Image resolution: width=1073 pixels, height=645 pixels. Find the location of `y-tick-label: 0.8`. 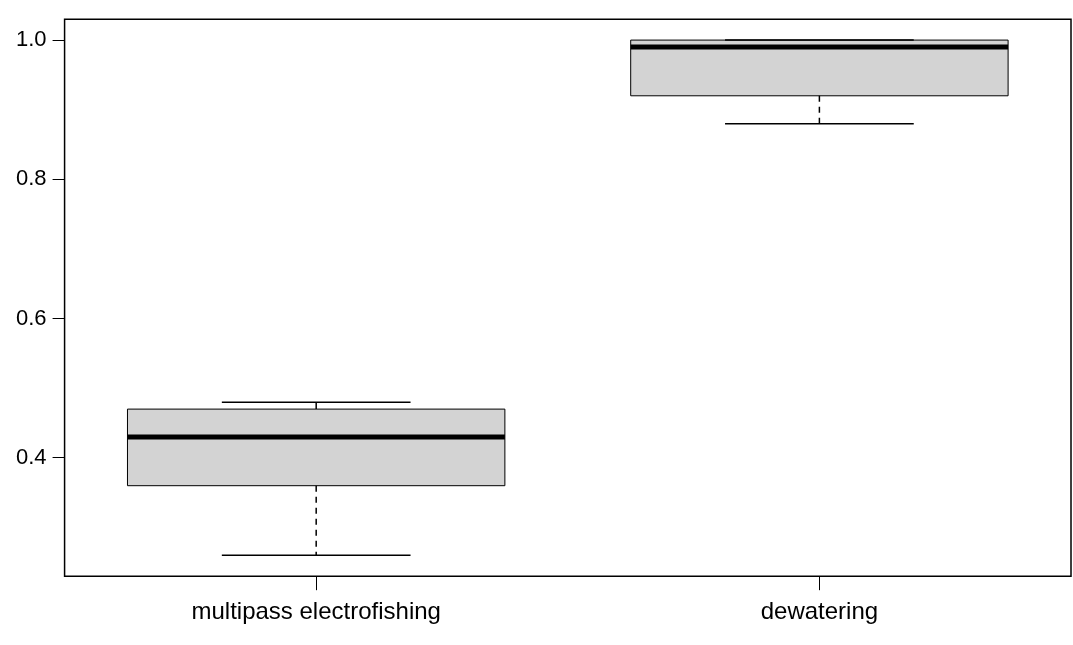

y-tick-label: 0.8 is located at coordinates (31, 178).